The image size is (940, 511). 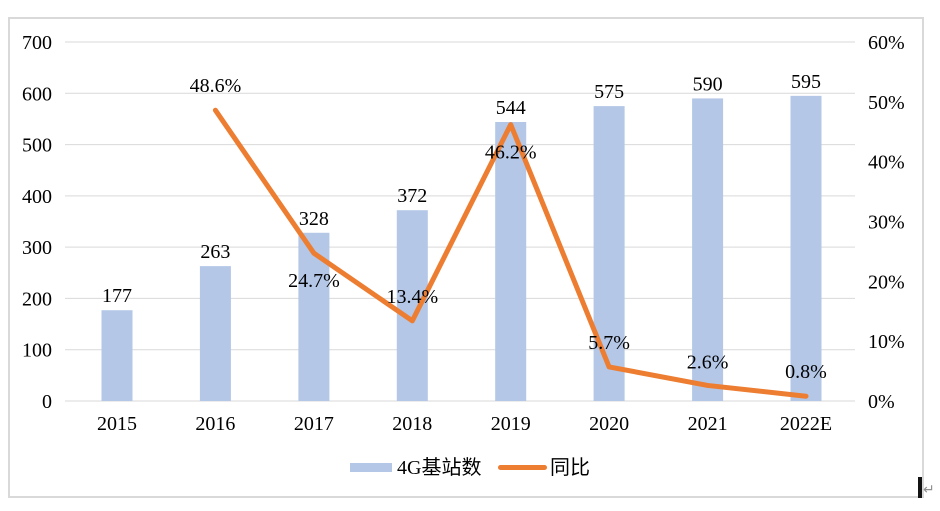 I want to click on x-axis-label: 2018, so click(x=412, y=424).